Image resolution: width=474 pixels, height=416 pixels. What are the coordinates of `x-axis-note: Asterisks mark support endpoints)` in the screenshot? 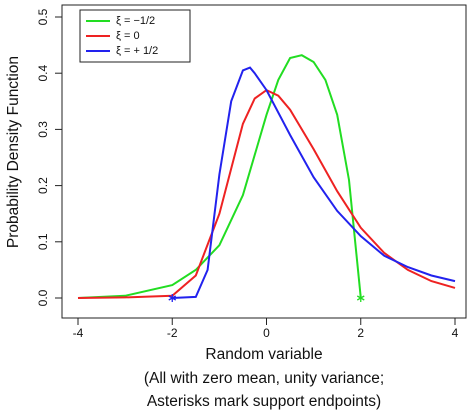 It's located at (264, 401).